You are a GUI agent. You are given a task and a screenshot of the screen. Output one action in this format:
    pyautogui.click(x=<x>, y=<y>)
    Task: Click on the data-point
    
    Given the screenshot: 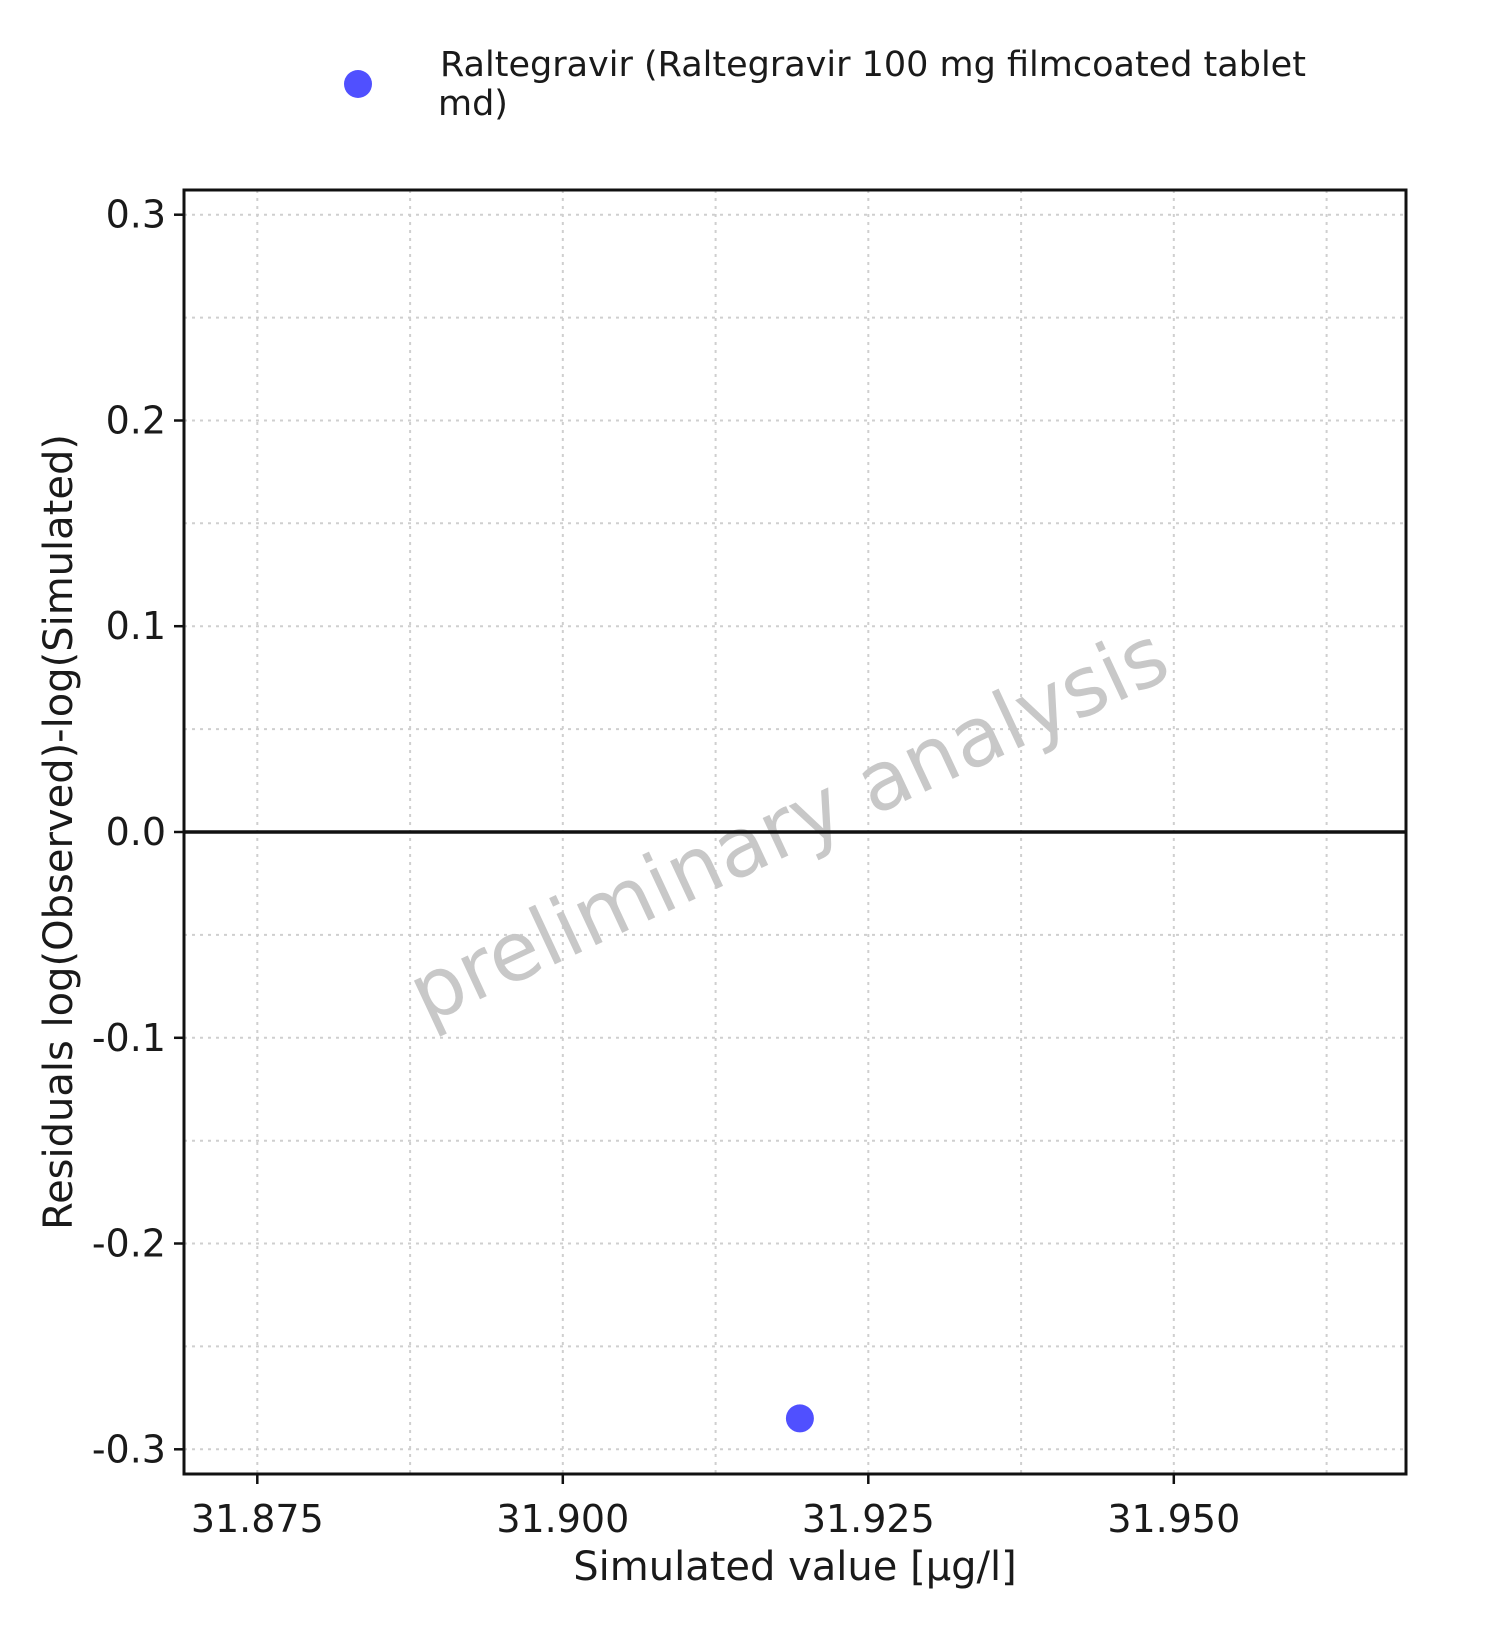 What is the action you would take?
    pyautogui.click(x=799, y=1418)
    